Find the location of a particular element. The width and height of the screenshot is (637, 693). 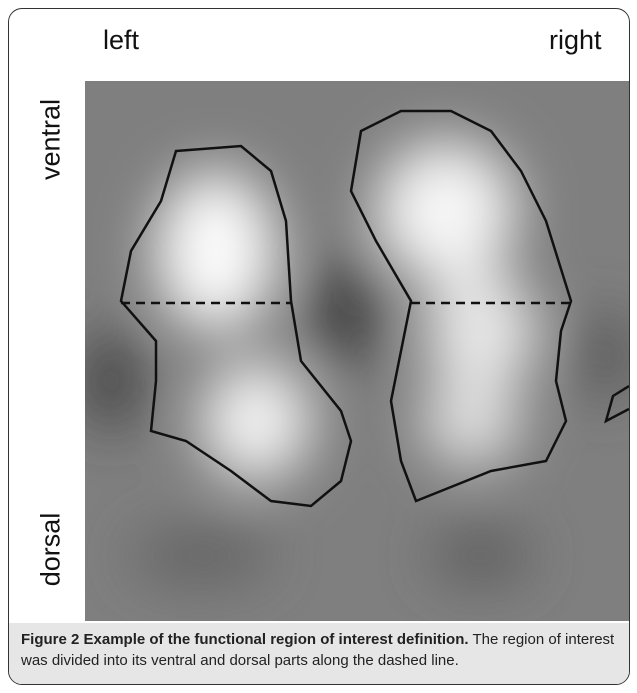

label-dorsal: dorsal is located at coordinates (50, 549).